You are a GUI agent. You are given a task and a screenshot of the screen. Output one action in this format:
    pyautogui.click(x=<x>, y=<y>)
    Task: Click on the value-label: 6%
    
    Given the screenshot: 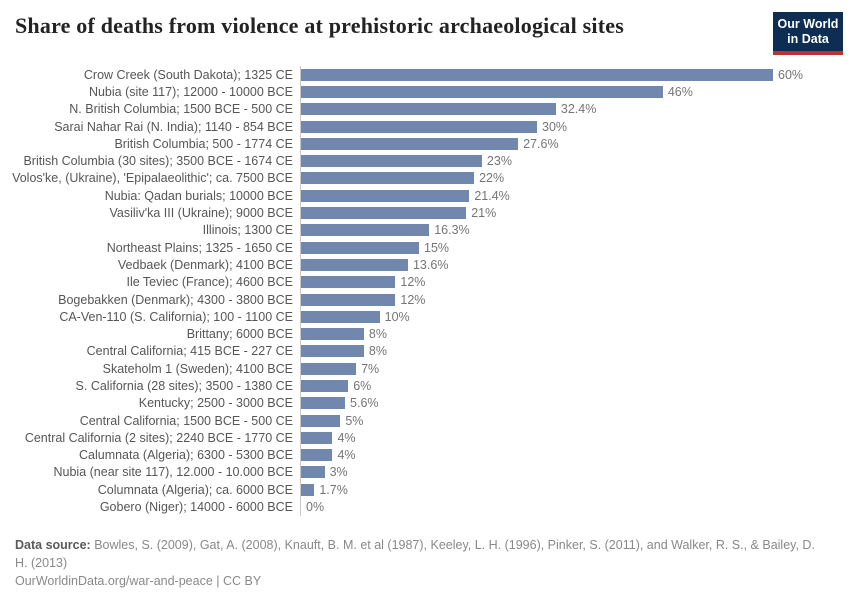 What is the action you would take?
    pyautogui.click(x=362, y=385)
    